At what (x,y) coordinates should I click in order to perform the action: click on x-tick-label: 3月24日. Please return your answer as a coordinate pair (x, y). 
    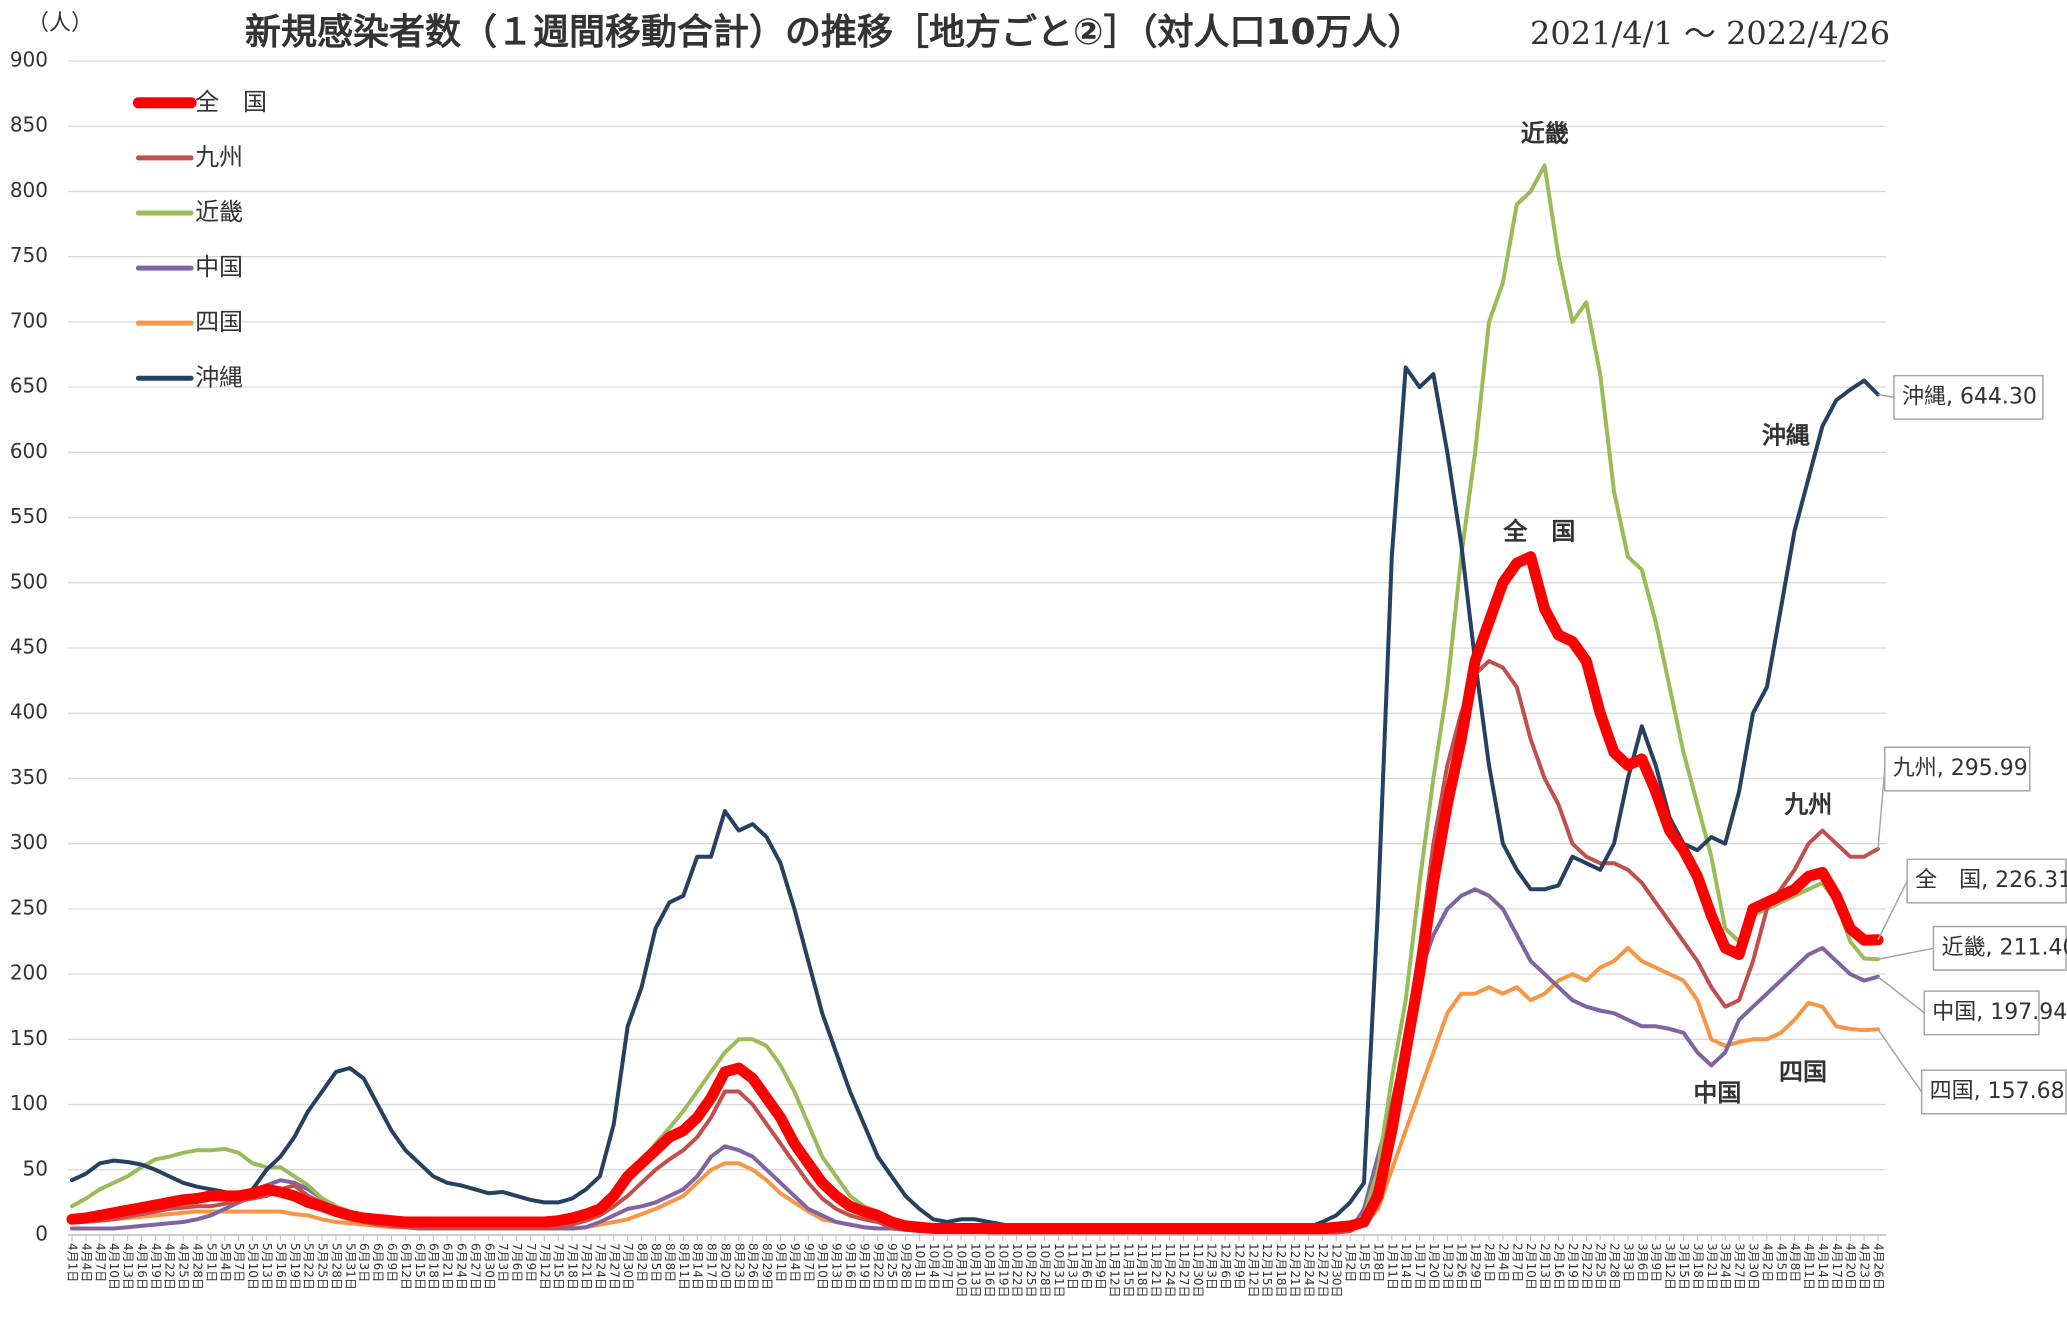
    Looking at the image, I should click on (1726, 1266).